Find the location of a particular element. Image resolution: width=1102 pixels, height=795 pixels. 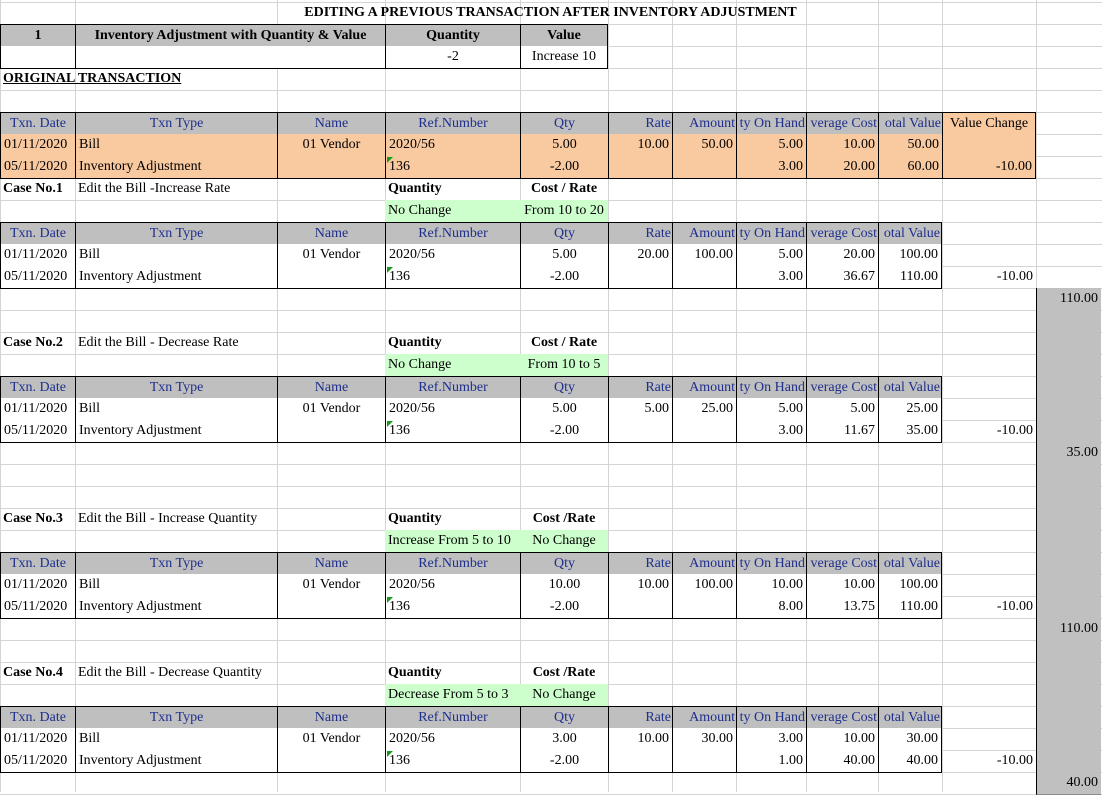

case-quantity-label: Quantity is located at coordinates (415, 342).